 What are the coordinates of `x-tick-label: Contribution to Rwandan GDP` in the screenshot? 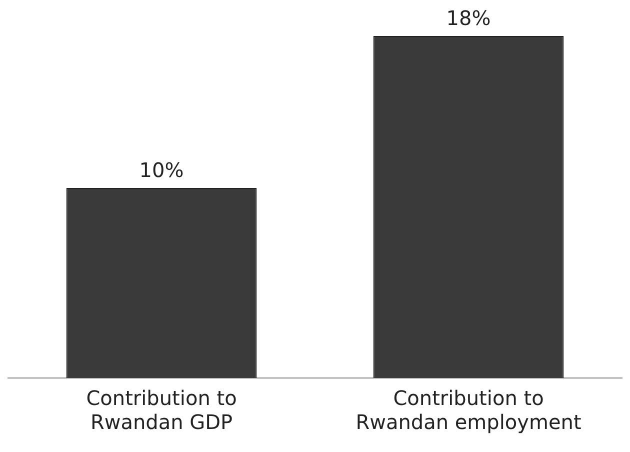 It's located at (161, 410).